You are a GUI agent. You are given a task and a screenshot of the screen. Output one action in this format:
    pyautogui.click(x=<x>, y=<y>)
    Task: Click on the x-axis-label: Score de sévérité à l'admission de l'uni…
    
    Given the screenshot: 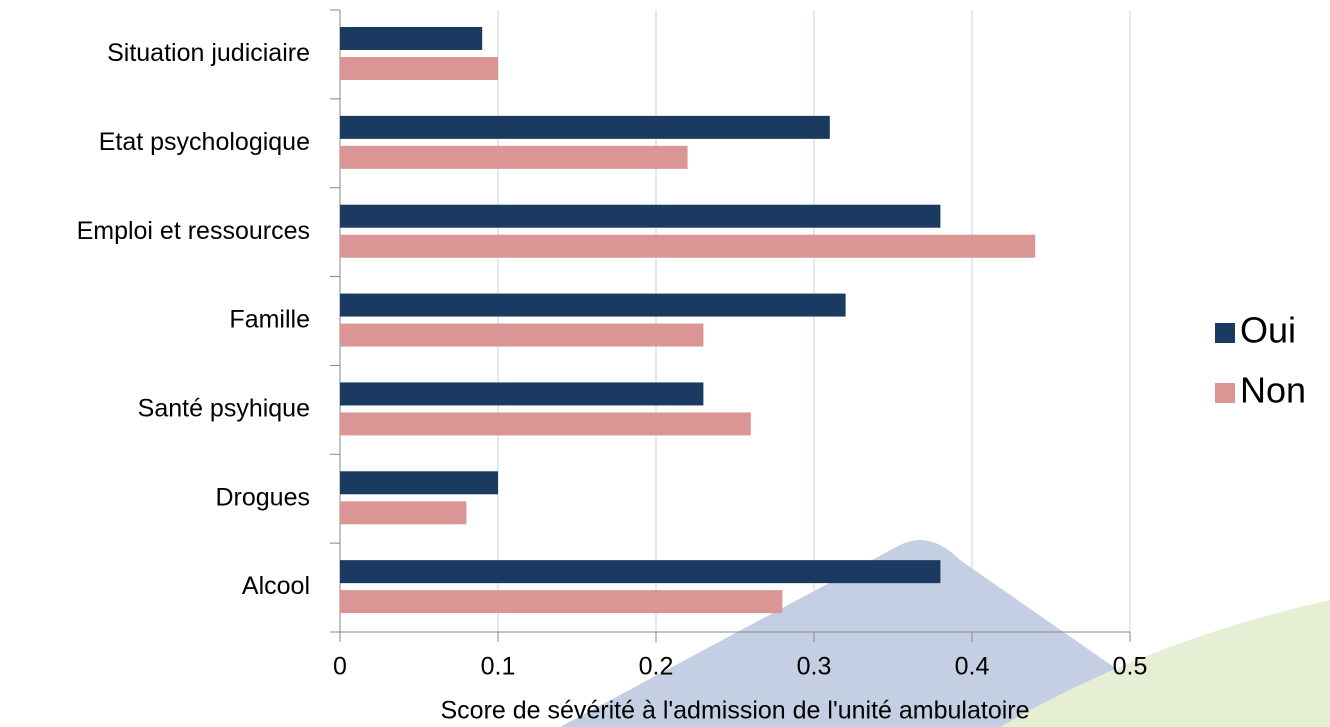 What is the action you would take?
    pyautogui.click(x=734, y=711)
    